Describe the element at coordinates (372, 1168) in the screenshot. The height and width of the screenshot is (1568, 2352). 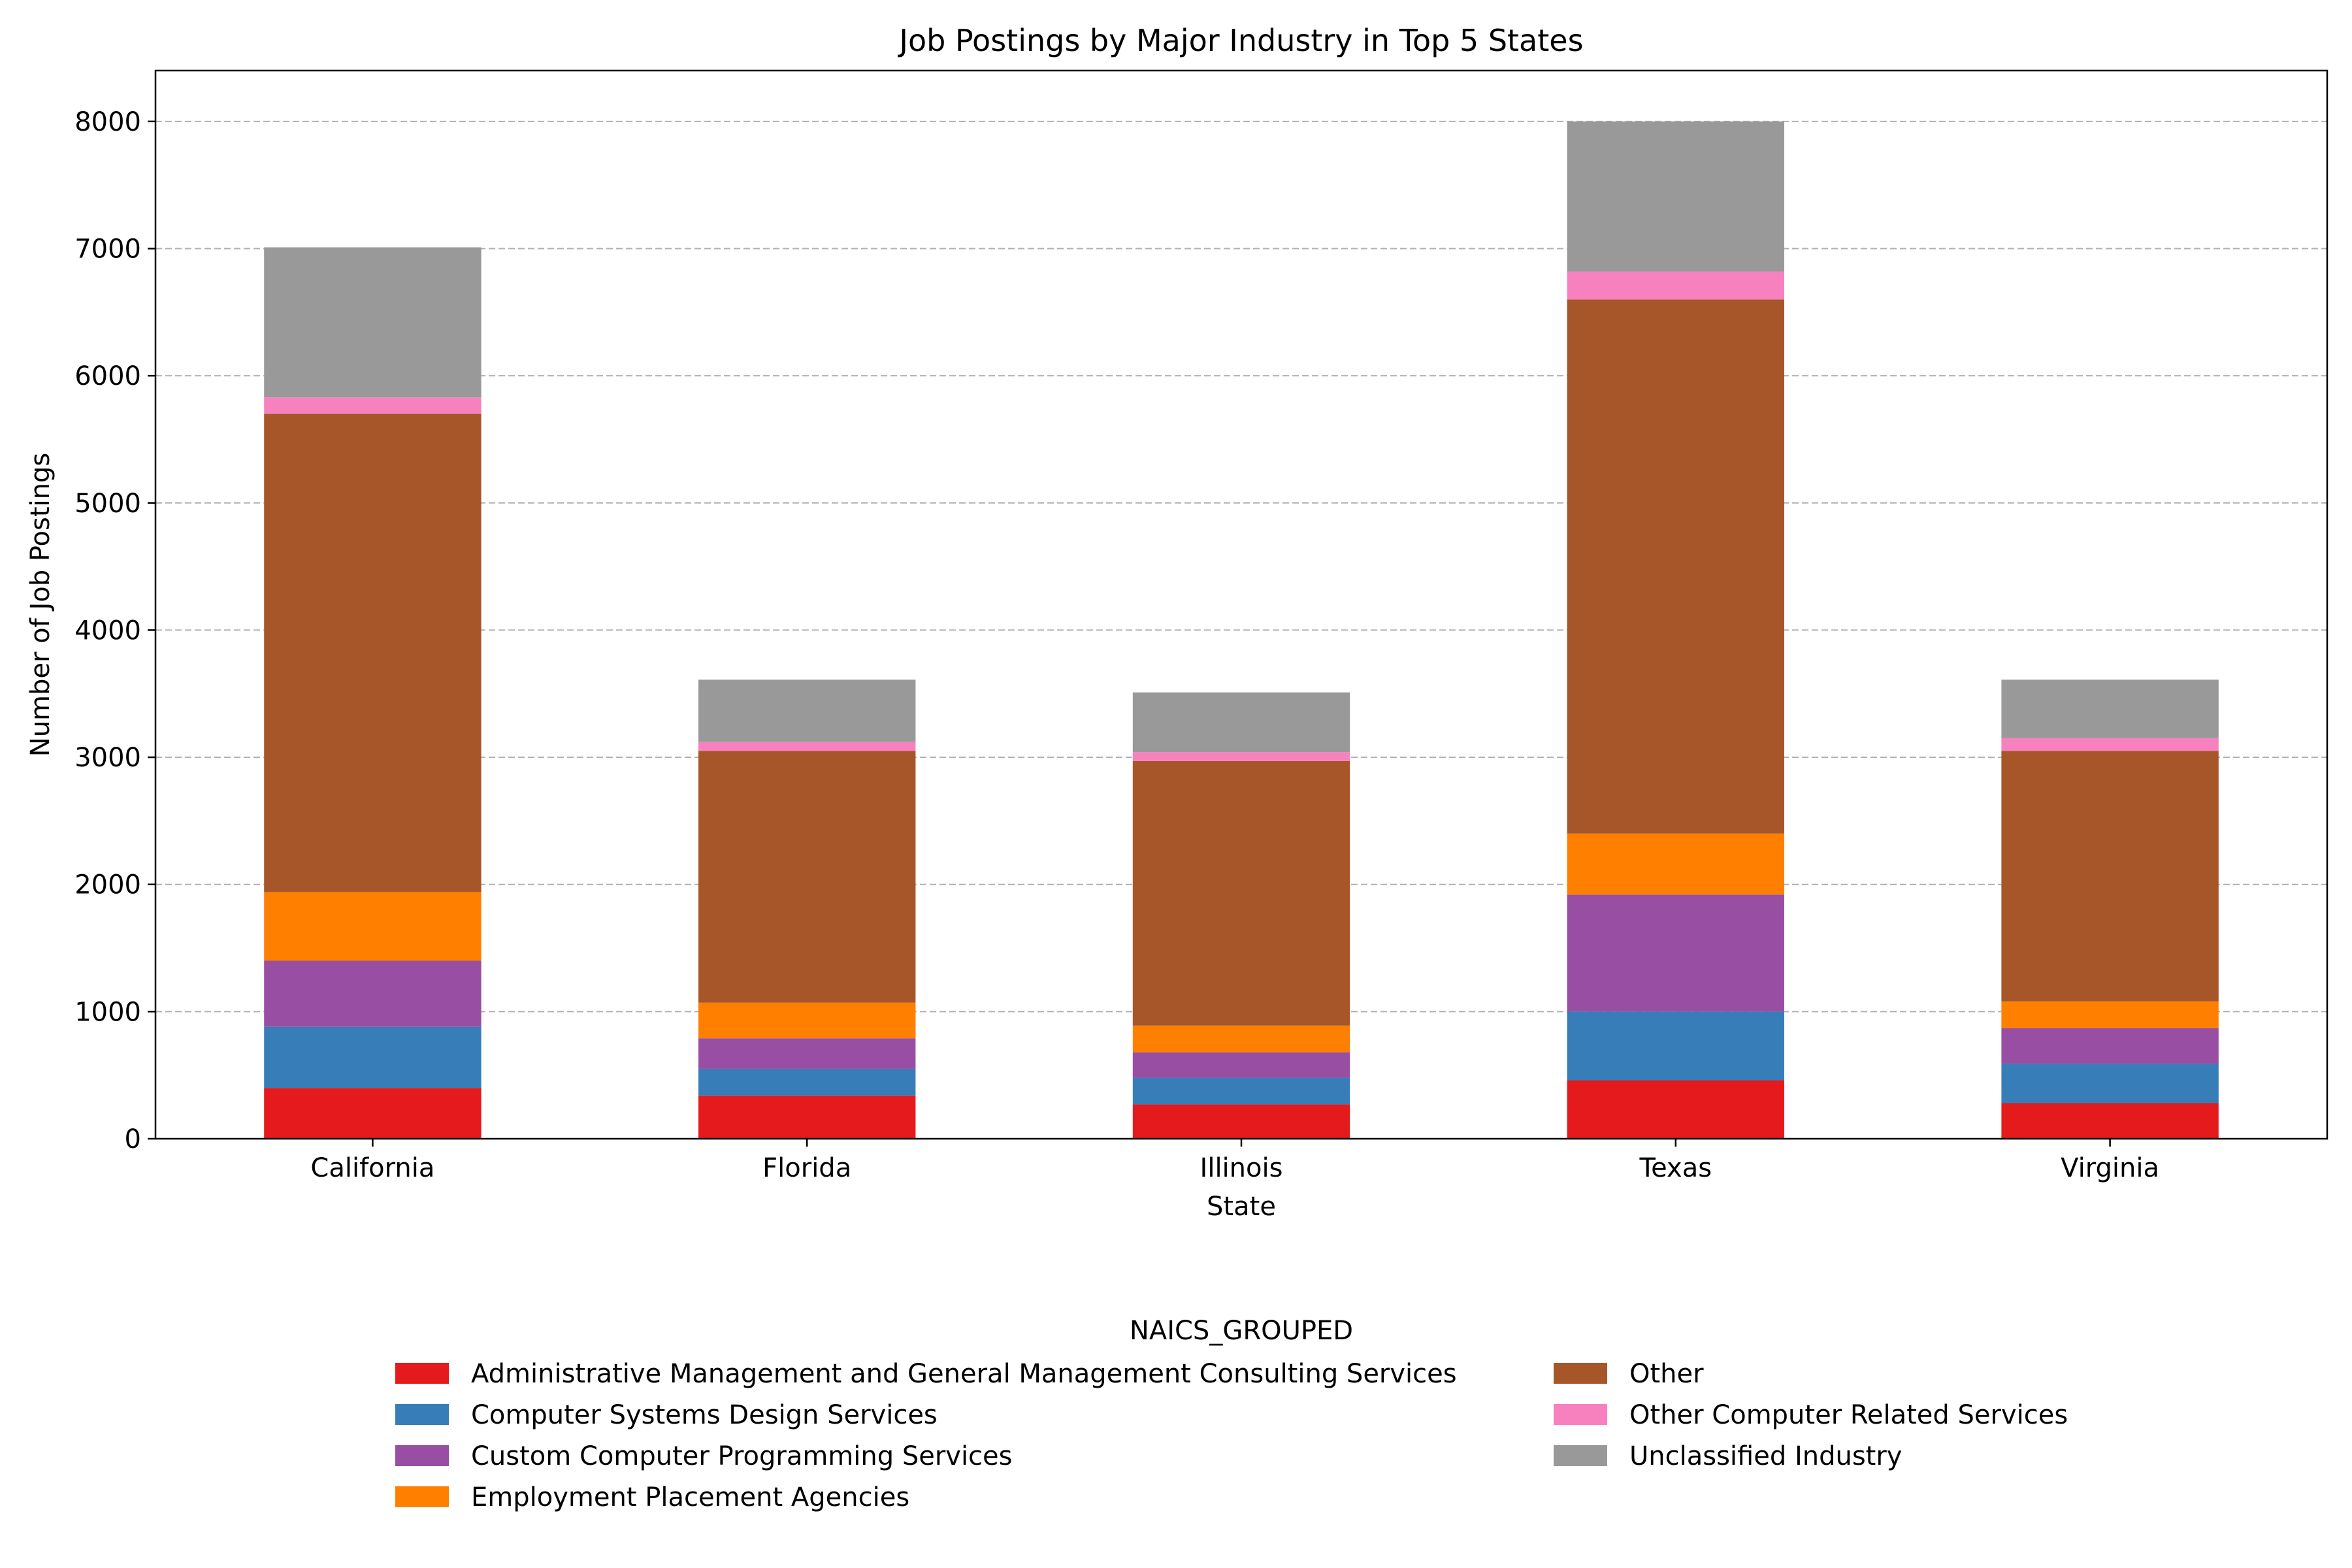
I see `x-tick-label: California` at that location.